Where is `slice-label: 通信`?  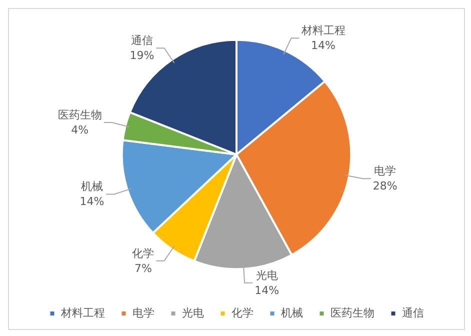
slice-label: 通信 is located at coordinates (141, 40).